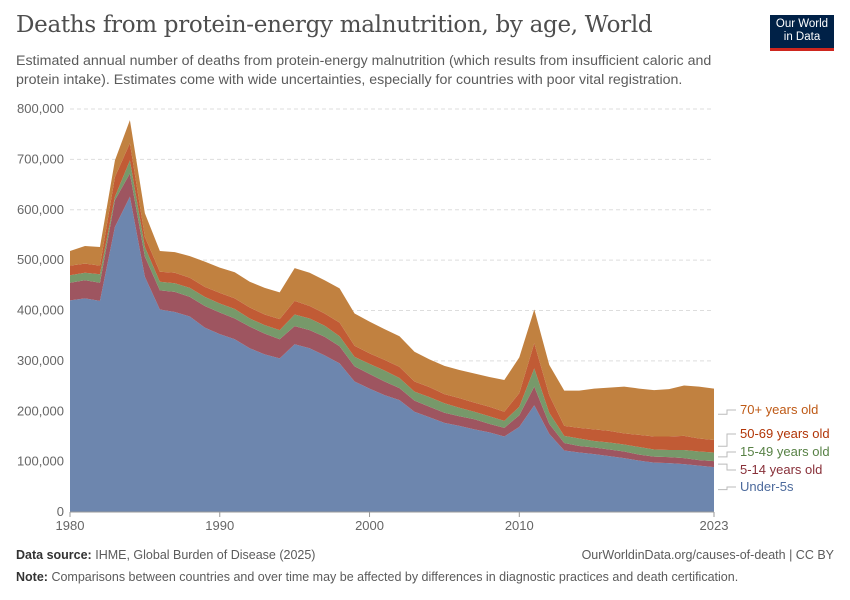 The height and width of the screenshot is (600, 850). What do you see at coordinates (32, 577) in the screenshot?
I see `note-label: Note:` at bounding box center [32, 577].